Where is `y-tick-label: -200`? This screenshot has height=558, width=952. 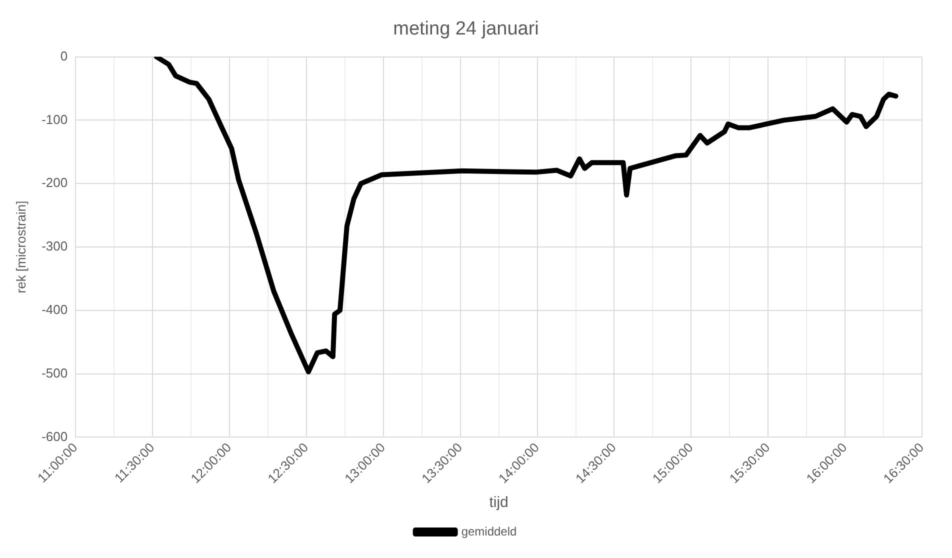
y-tick-label: -200 is located at coordinates (55, 182).